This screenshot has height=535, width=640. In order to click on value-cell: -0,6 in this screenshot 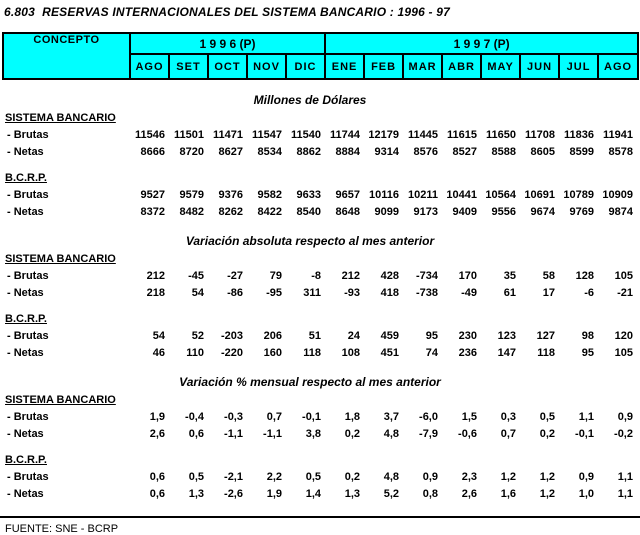, I will do `click(467, 434)`.